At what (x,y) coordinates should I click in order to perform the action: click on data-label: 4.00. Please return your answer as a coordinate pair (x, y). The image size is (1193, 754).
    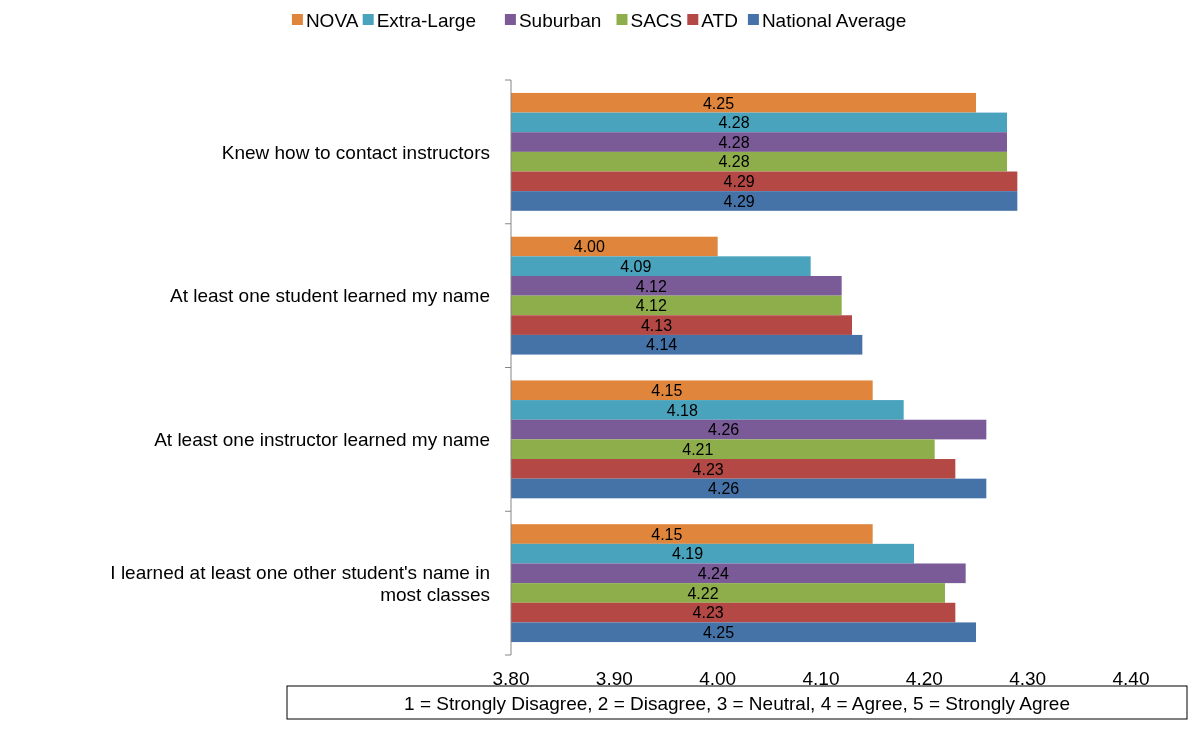
    Looking at the image, I should click on (589, 247).